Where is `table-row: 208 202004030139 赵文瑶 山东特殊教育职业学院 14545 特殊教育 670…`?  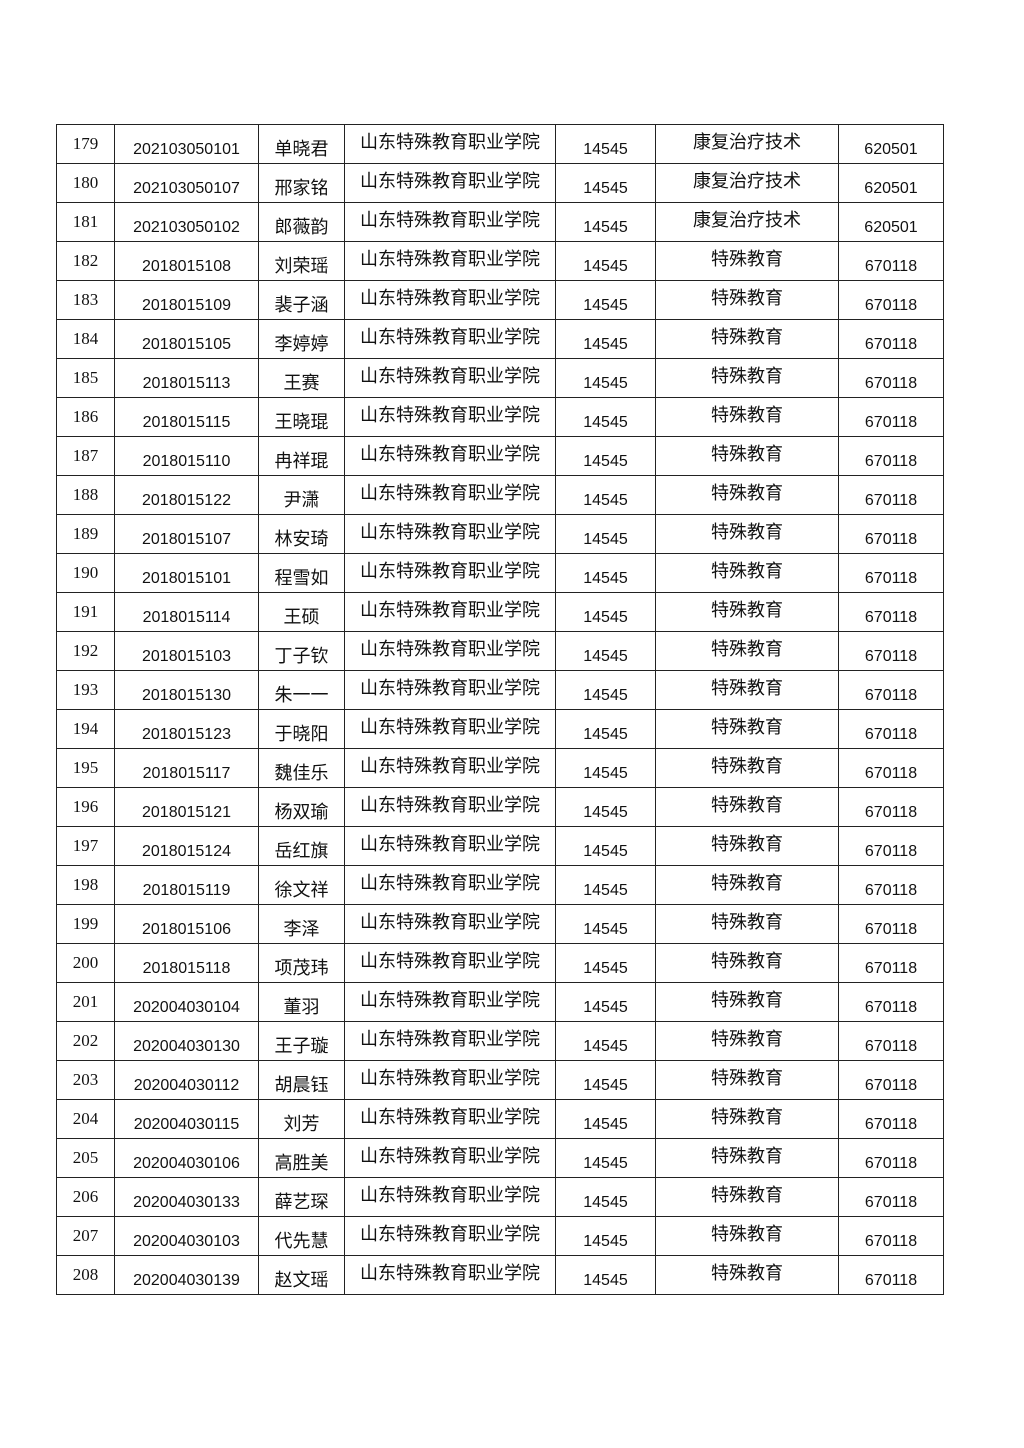
table-row: 208 202004030139 赵文瑶 山东特殊教育职业学院 14545 特殊教育 670… is located at coordinates (500, 1275).